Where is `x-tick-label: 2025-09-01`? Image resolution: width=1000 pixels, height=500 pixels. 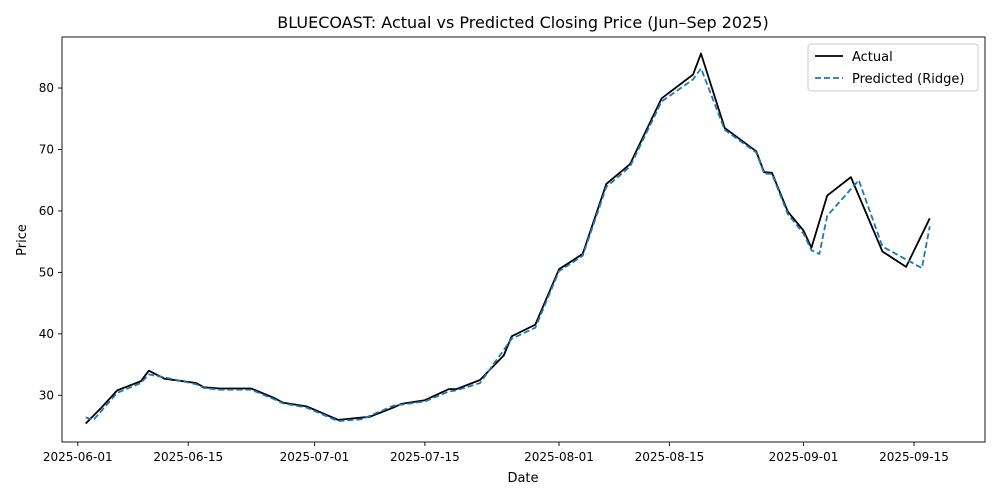 x-tick-label: 2025-09-01 is located at coordinates (804, 457).